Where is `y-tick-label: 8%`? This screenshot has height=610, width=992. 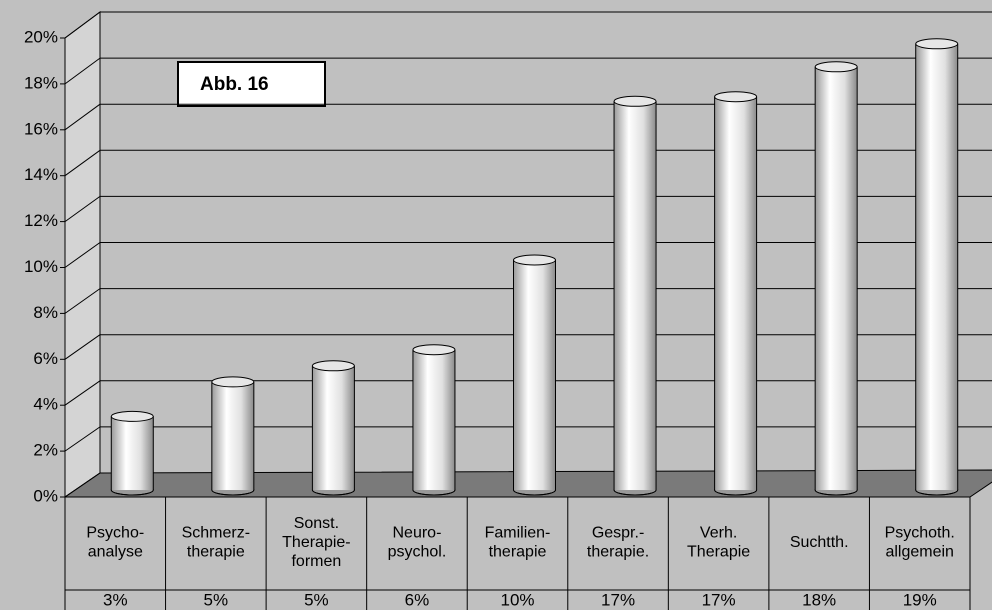 y-tick-label: 8% is located at coordinates (45, 312).